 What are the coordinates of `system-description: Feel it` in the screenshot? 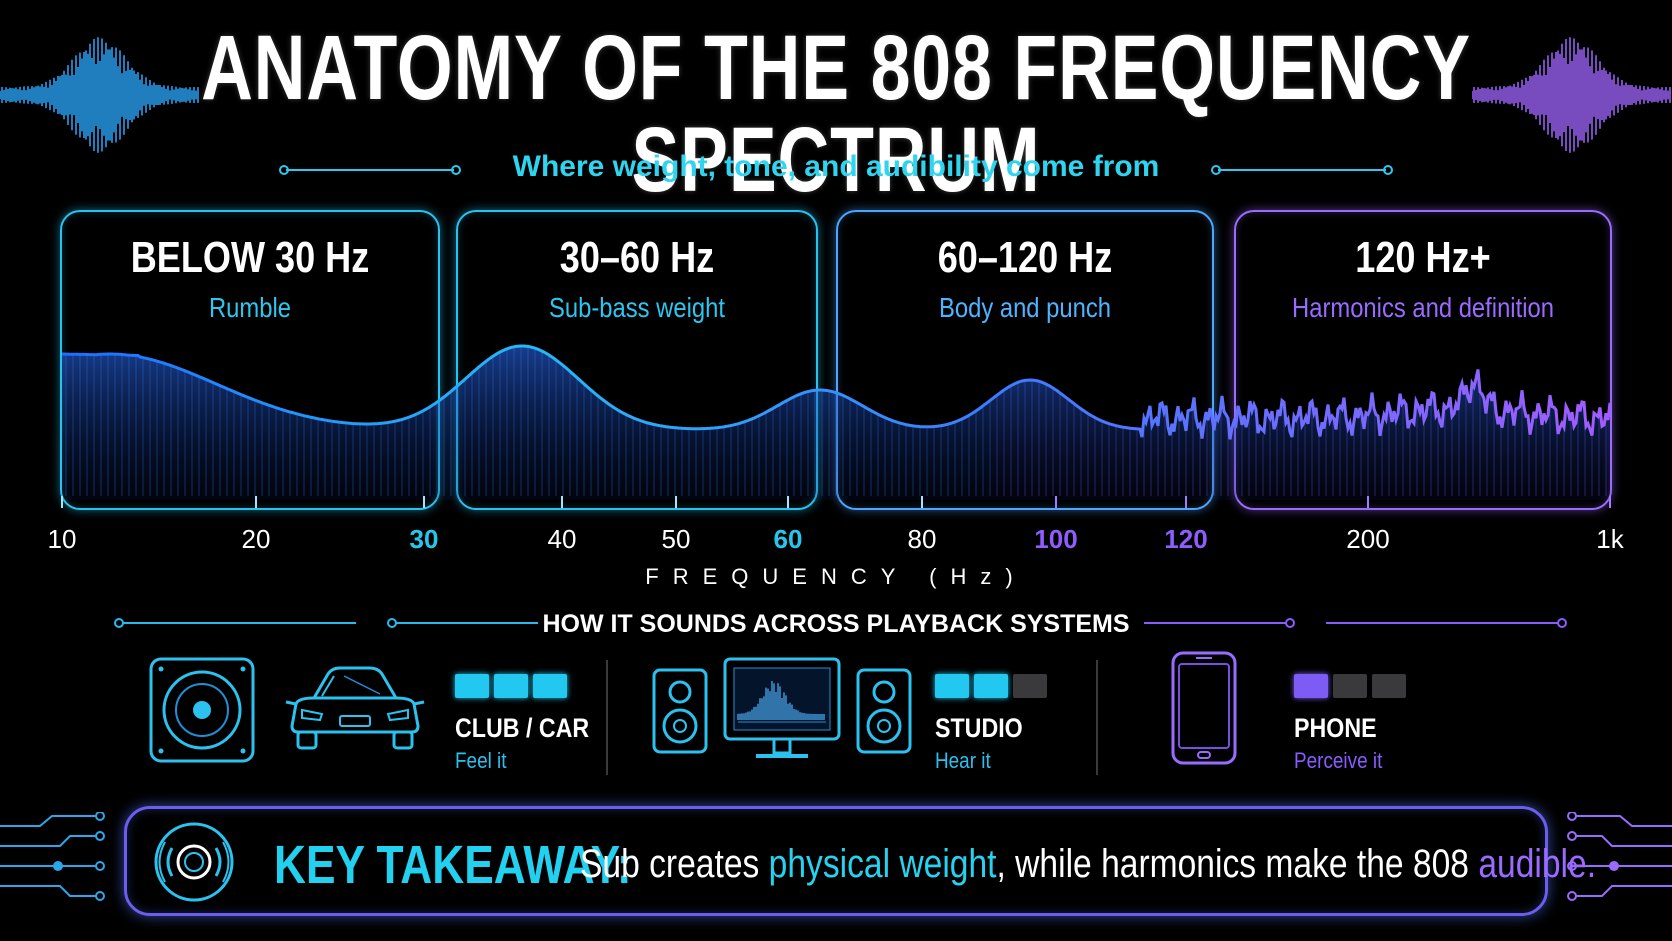 It's located at (481, 760).